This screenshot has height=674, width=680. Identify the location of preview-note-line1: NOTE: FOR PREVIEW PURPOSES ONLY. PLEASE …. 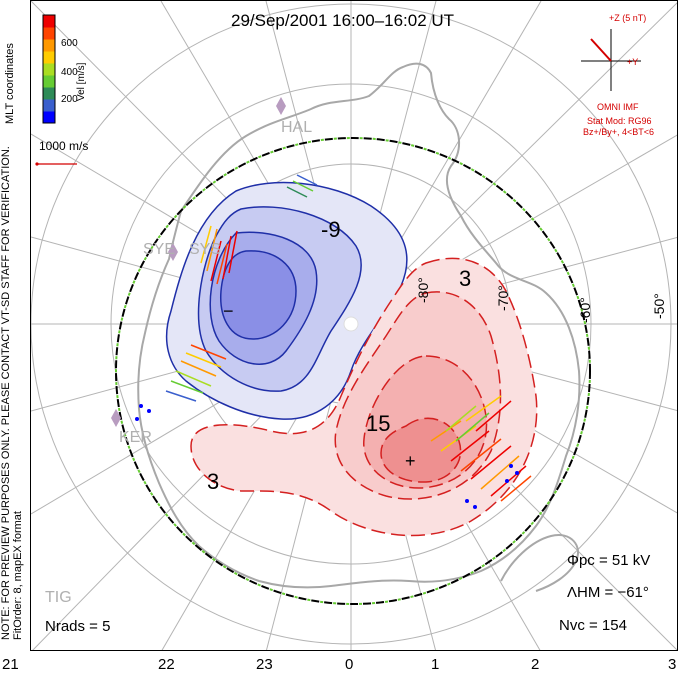
(6, 393).